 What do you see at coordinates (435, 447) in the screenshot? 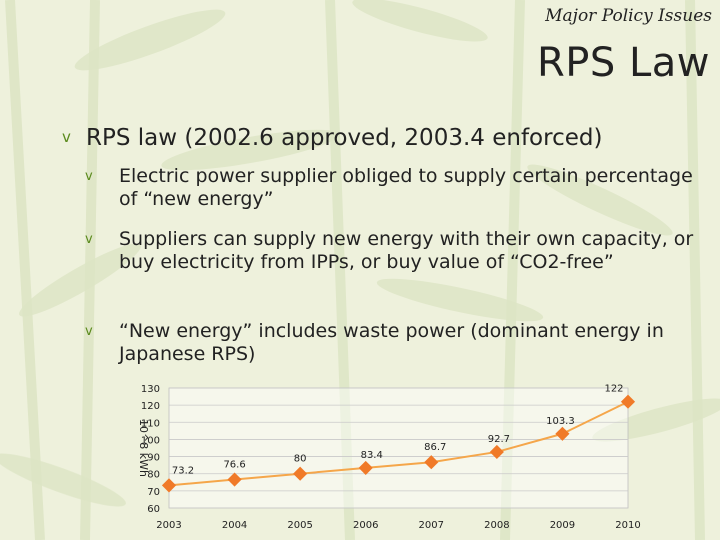
I see `data-label: 86.7` at bounding box center [435, 447].